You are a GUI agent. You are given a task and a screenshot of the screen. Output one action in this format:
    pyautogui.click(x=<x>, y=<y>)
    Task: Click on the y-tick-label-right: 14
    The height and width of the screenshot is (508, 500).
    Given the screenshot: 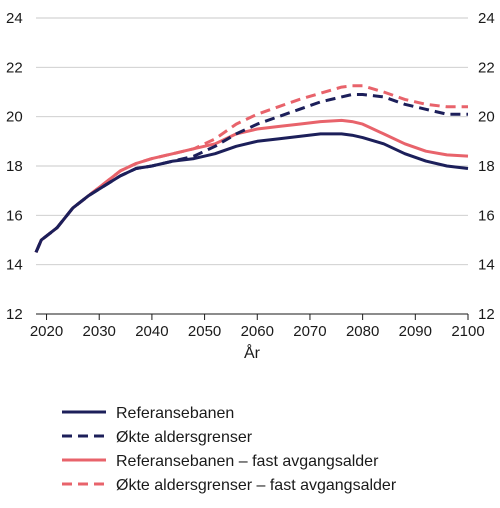 What is the action you would take?
    pyautogui.click(x=486, y=265)
    